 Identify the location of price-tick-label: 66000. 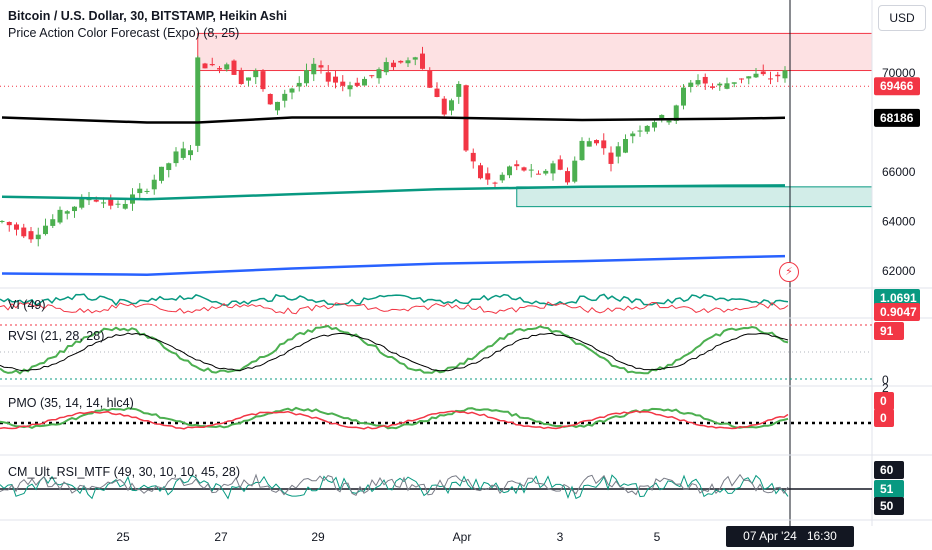
(899, 172).